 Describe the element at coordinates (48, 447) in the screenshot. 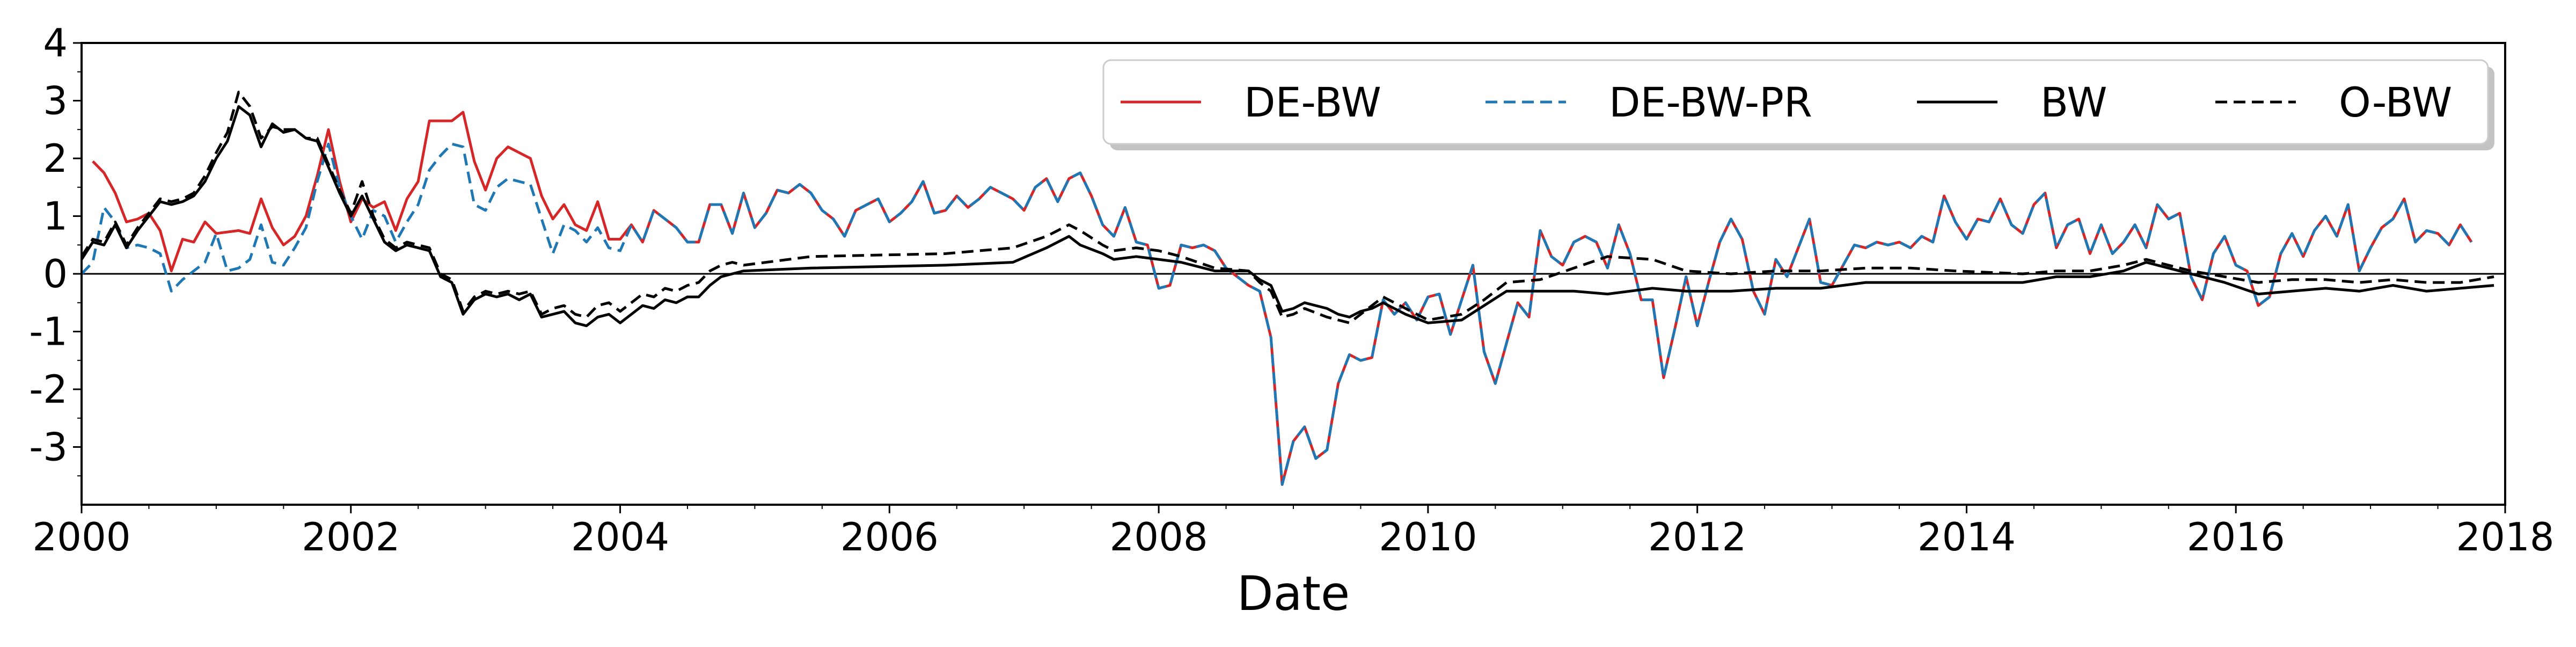

I see `y-tick-label: -3` at that location.